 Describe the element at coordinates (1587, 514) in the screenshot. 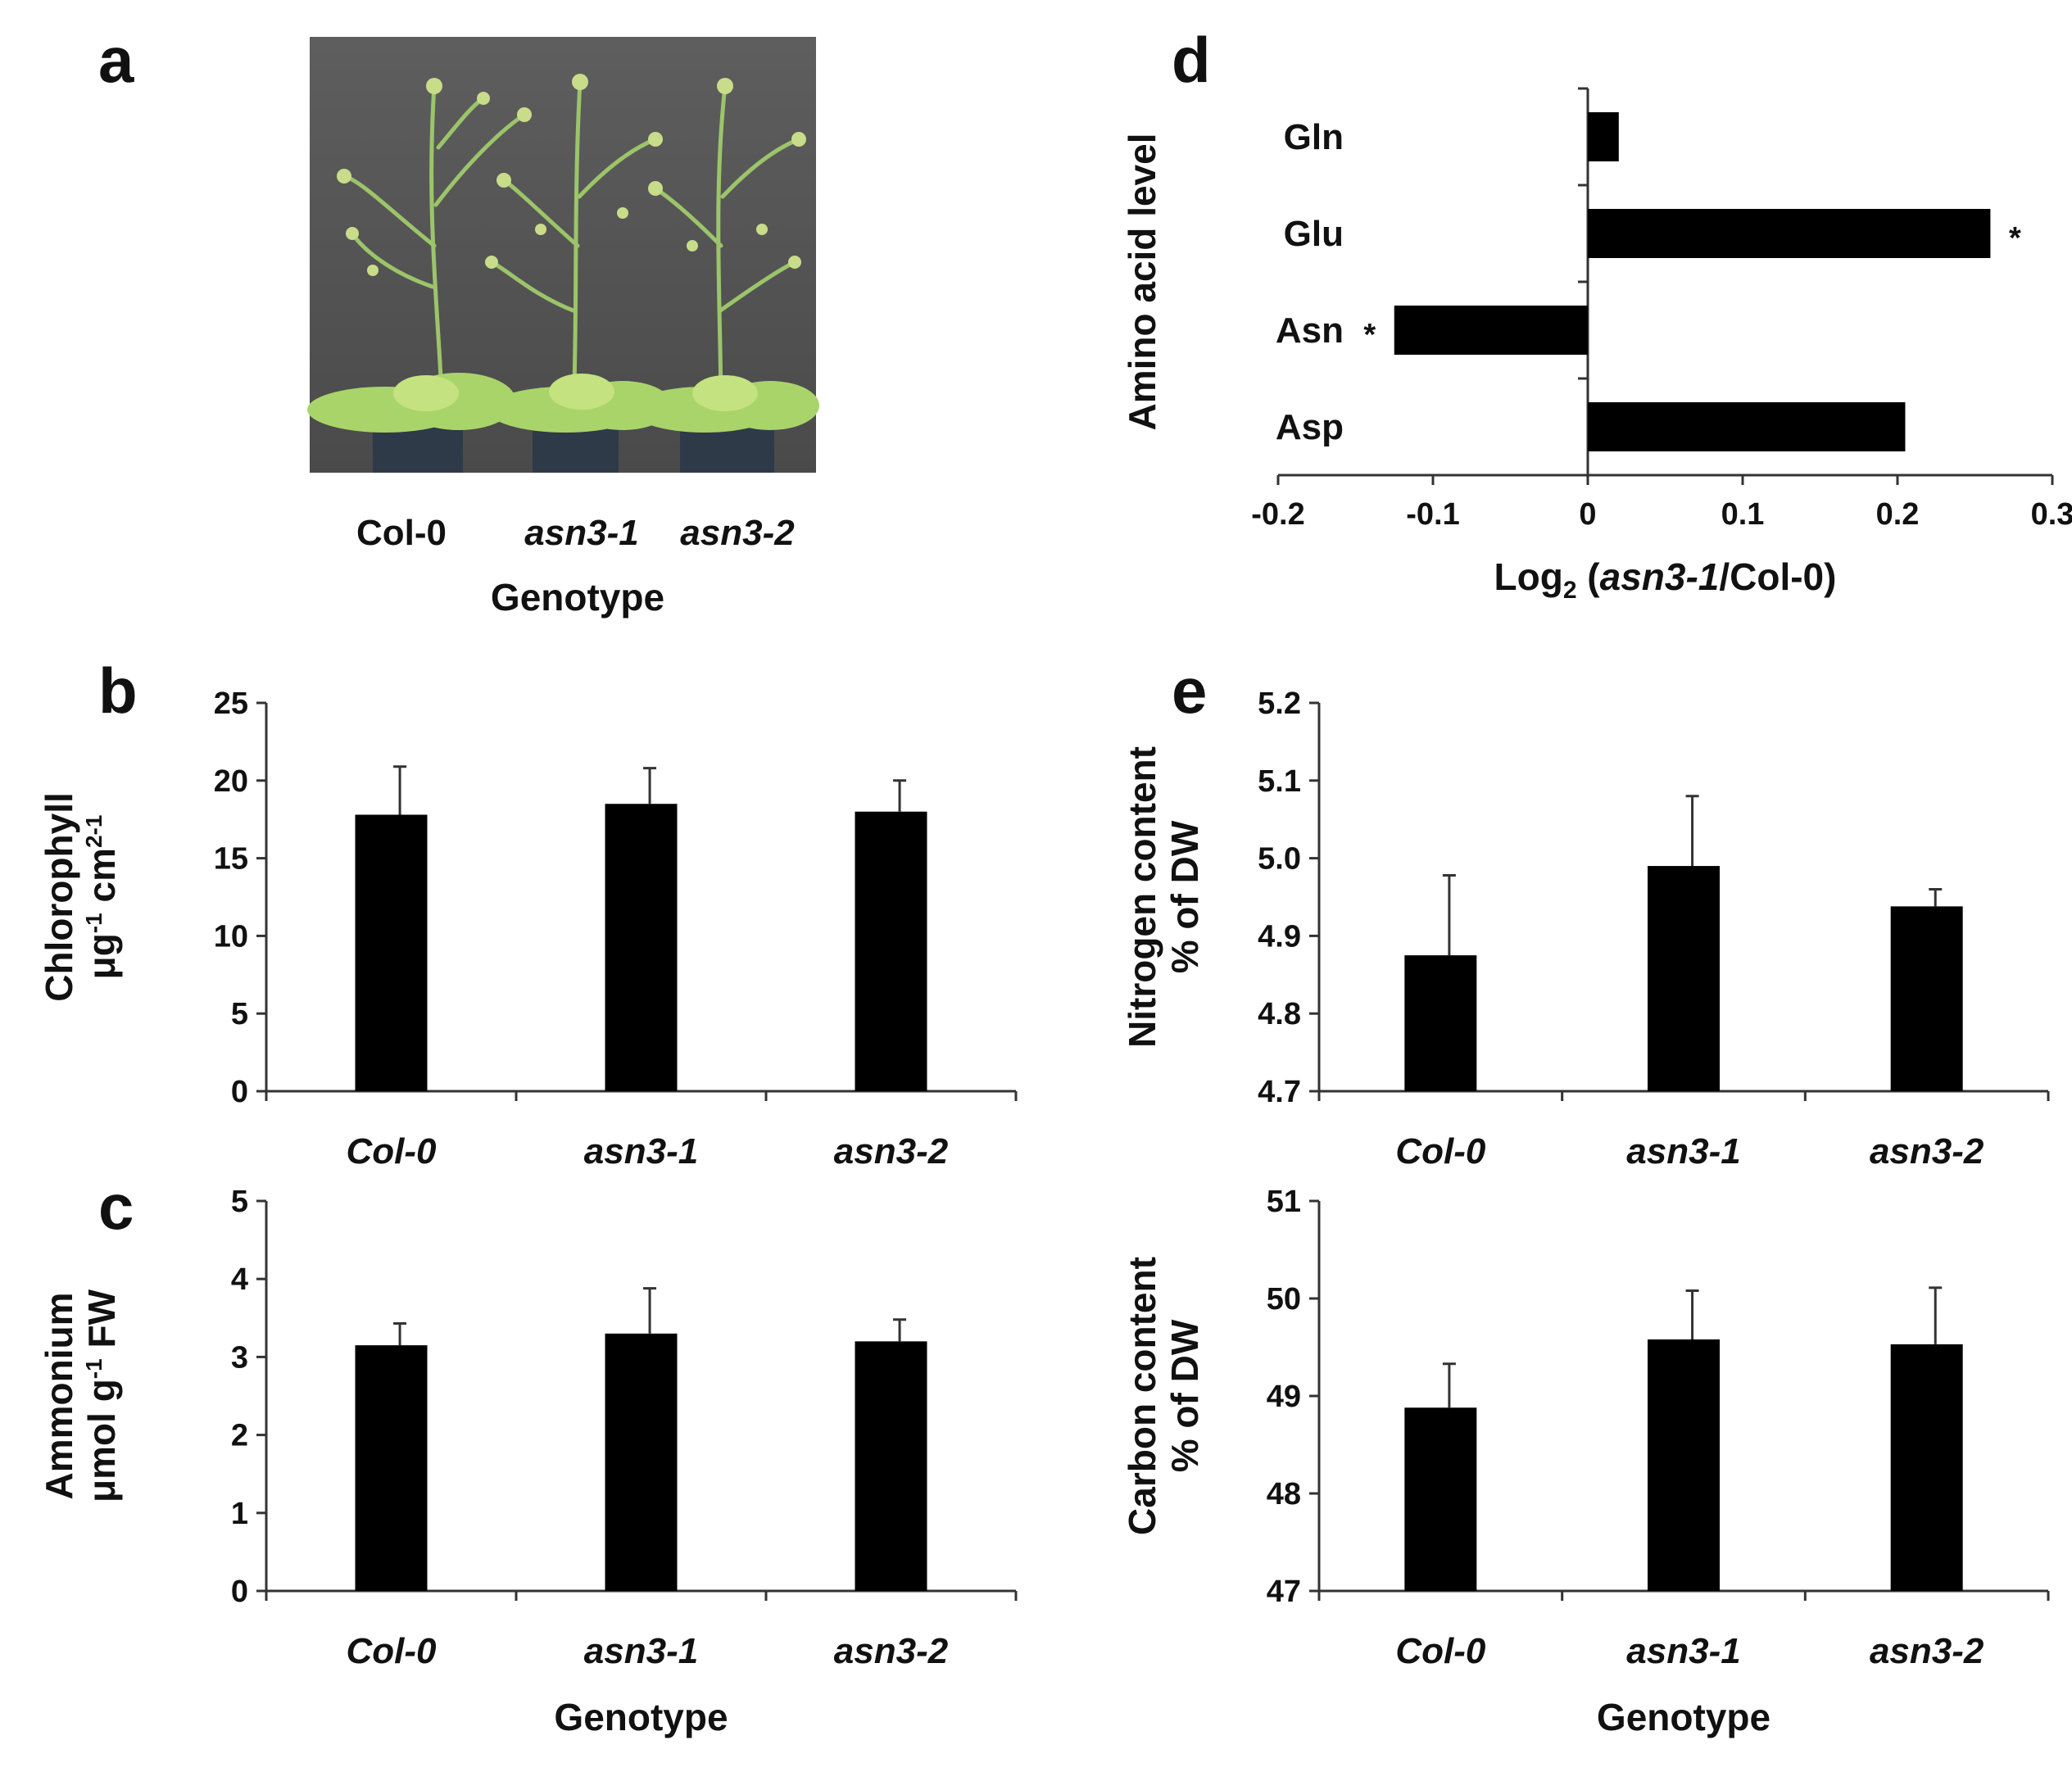

I see `x-tick-label: 0` at that location.